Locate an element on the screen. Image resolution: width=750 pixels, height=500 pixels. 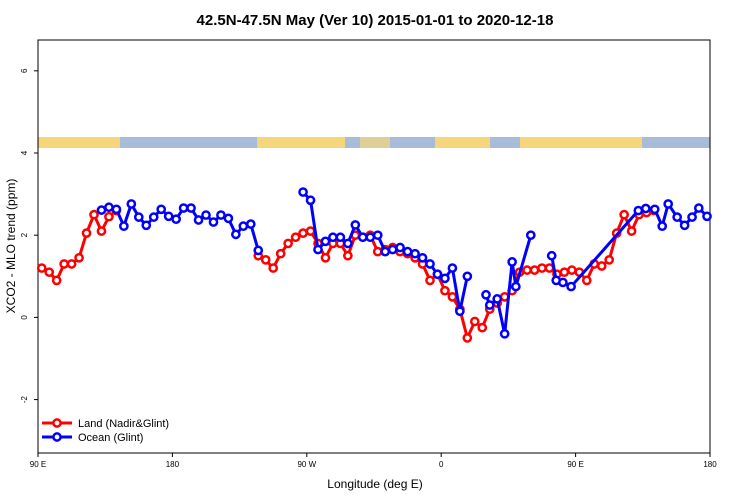
x-tick-label: 0 is located at coordinates (441, 464).